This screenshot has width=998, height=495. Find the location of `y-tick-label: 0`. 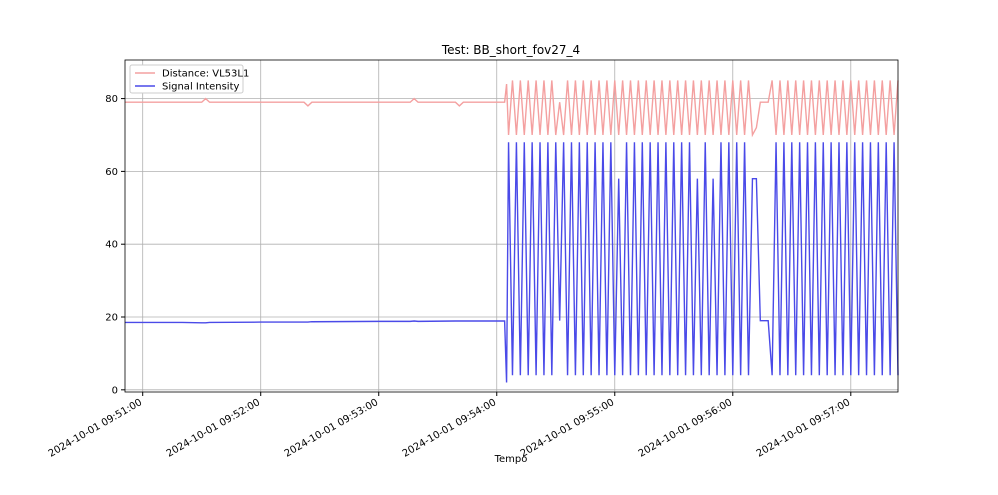

y-tick-label: 0 is located at coordinates (115, 390).